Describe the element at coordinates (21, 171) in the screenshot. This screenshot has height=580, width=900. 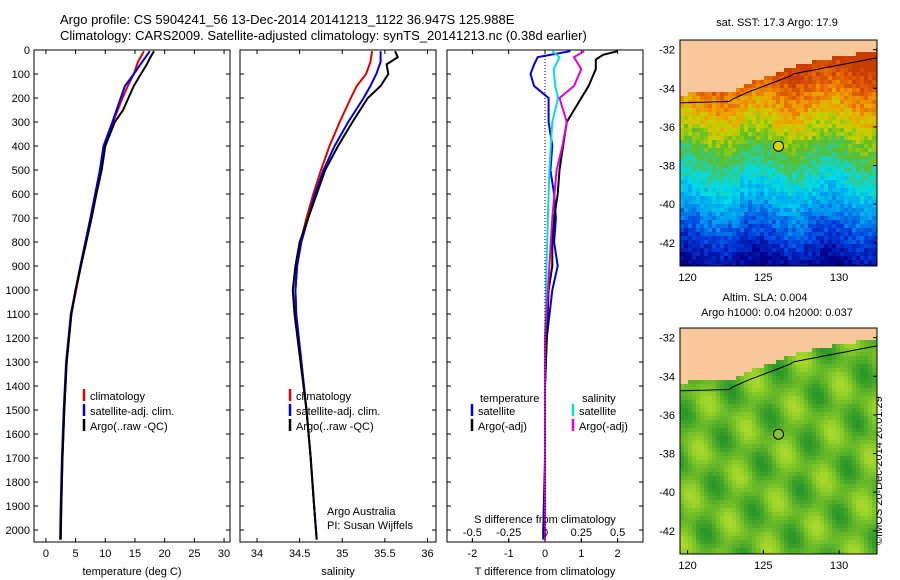
I see `depth-tick-label: 500` at that location.